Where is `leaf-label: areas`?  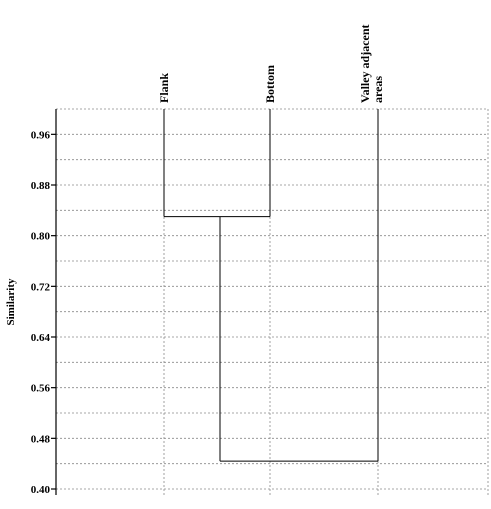
leaf-label: areas is located at coordinates (378, 89).